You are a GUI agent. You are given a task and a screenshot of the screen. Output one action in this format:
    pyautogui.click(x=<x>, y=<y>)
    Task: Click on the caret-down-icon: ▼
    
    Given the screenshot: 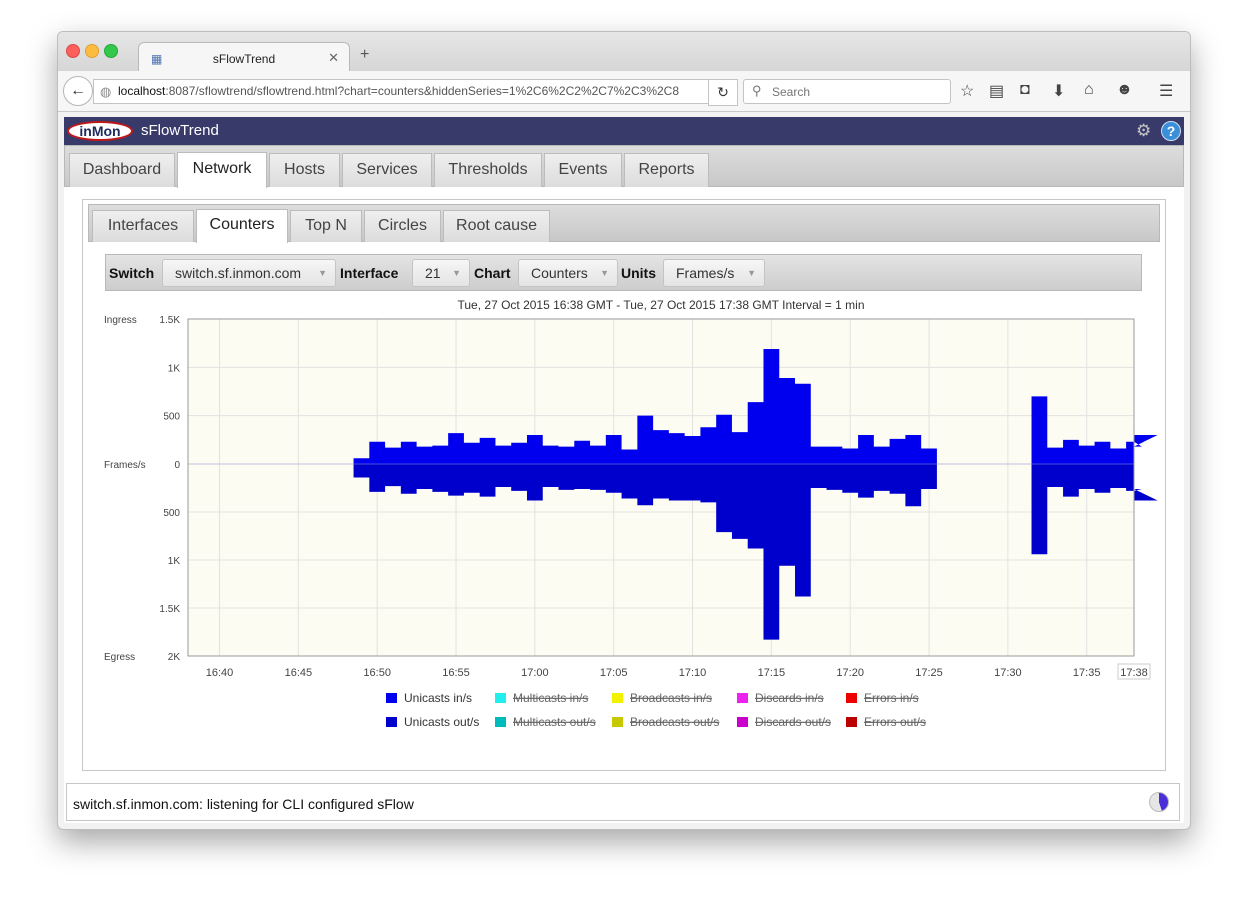 What is the action you would take?
    pyautogui.click(x=604, y=273)
    